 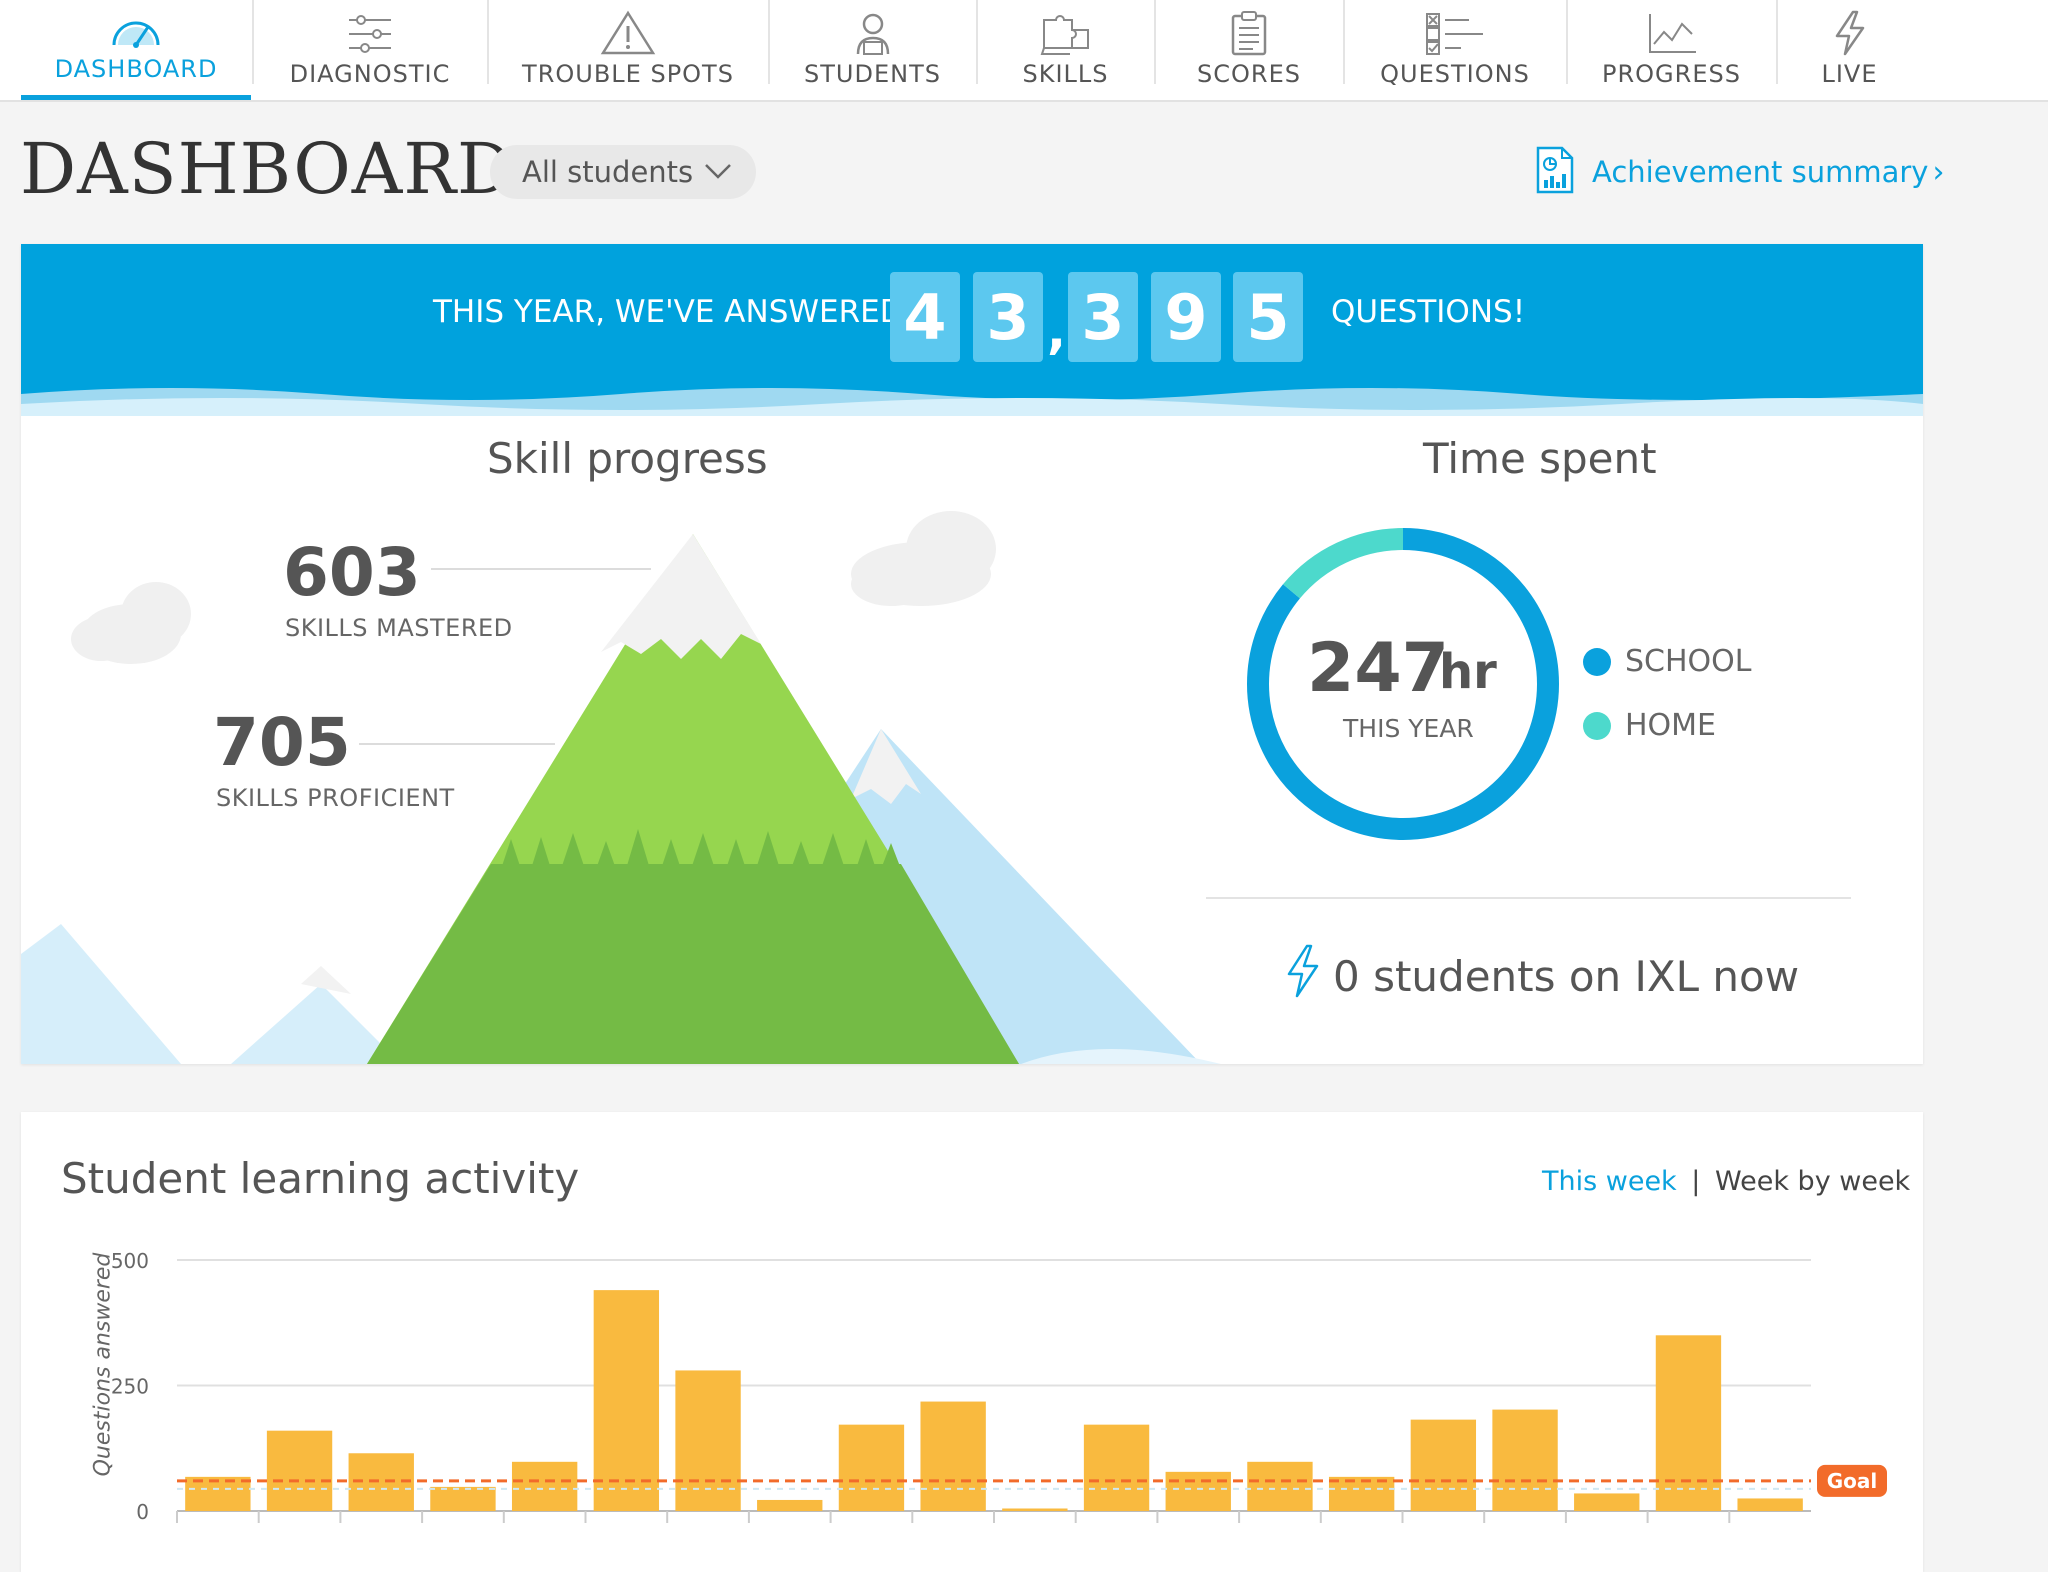 I want to click on tab-diagnostic: DIAGNOSTIC, so click(x=370, y=50).